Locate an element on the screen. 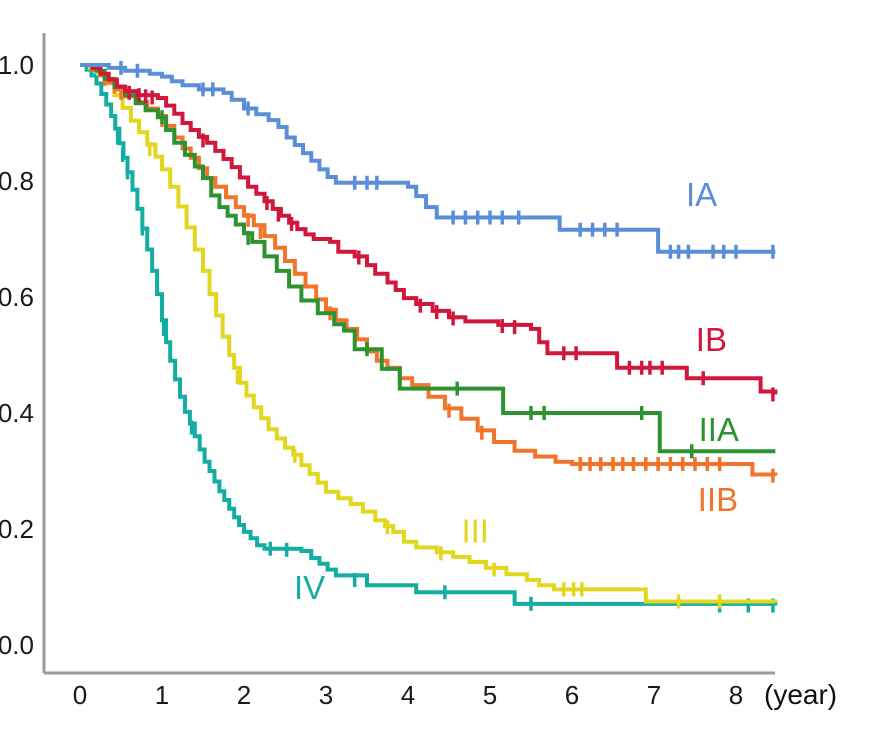 Image resolution: width=888 pixels, height=748 pixels. curve-label-IB: IB is located at coordinates (711, 339).